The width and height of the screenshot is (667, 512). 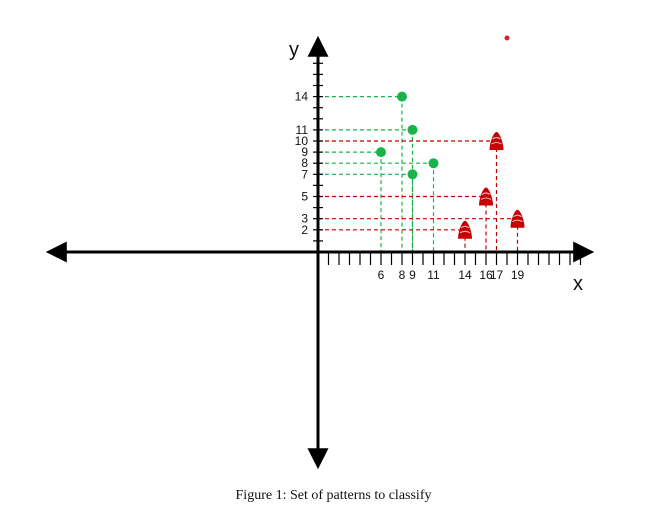 What do you see at coordinates (294, 50) in the screenshot?
I see `y-axis-label: y` at bounding box center [294, 50].